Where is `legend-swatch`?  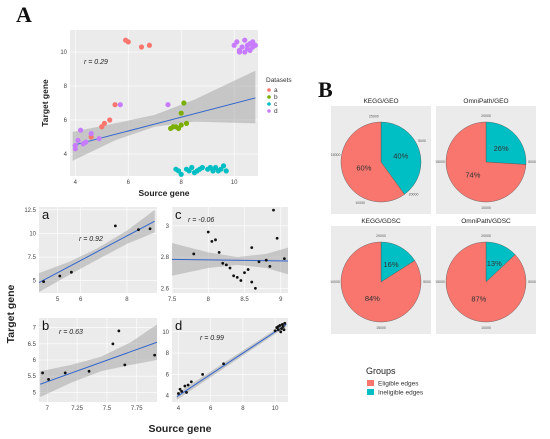
legend-swatch is located at coordinates (269, 111).